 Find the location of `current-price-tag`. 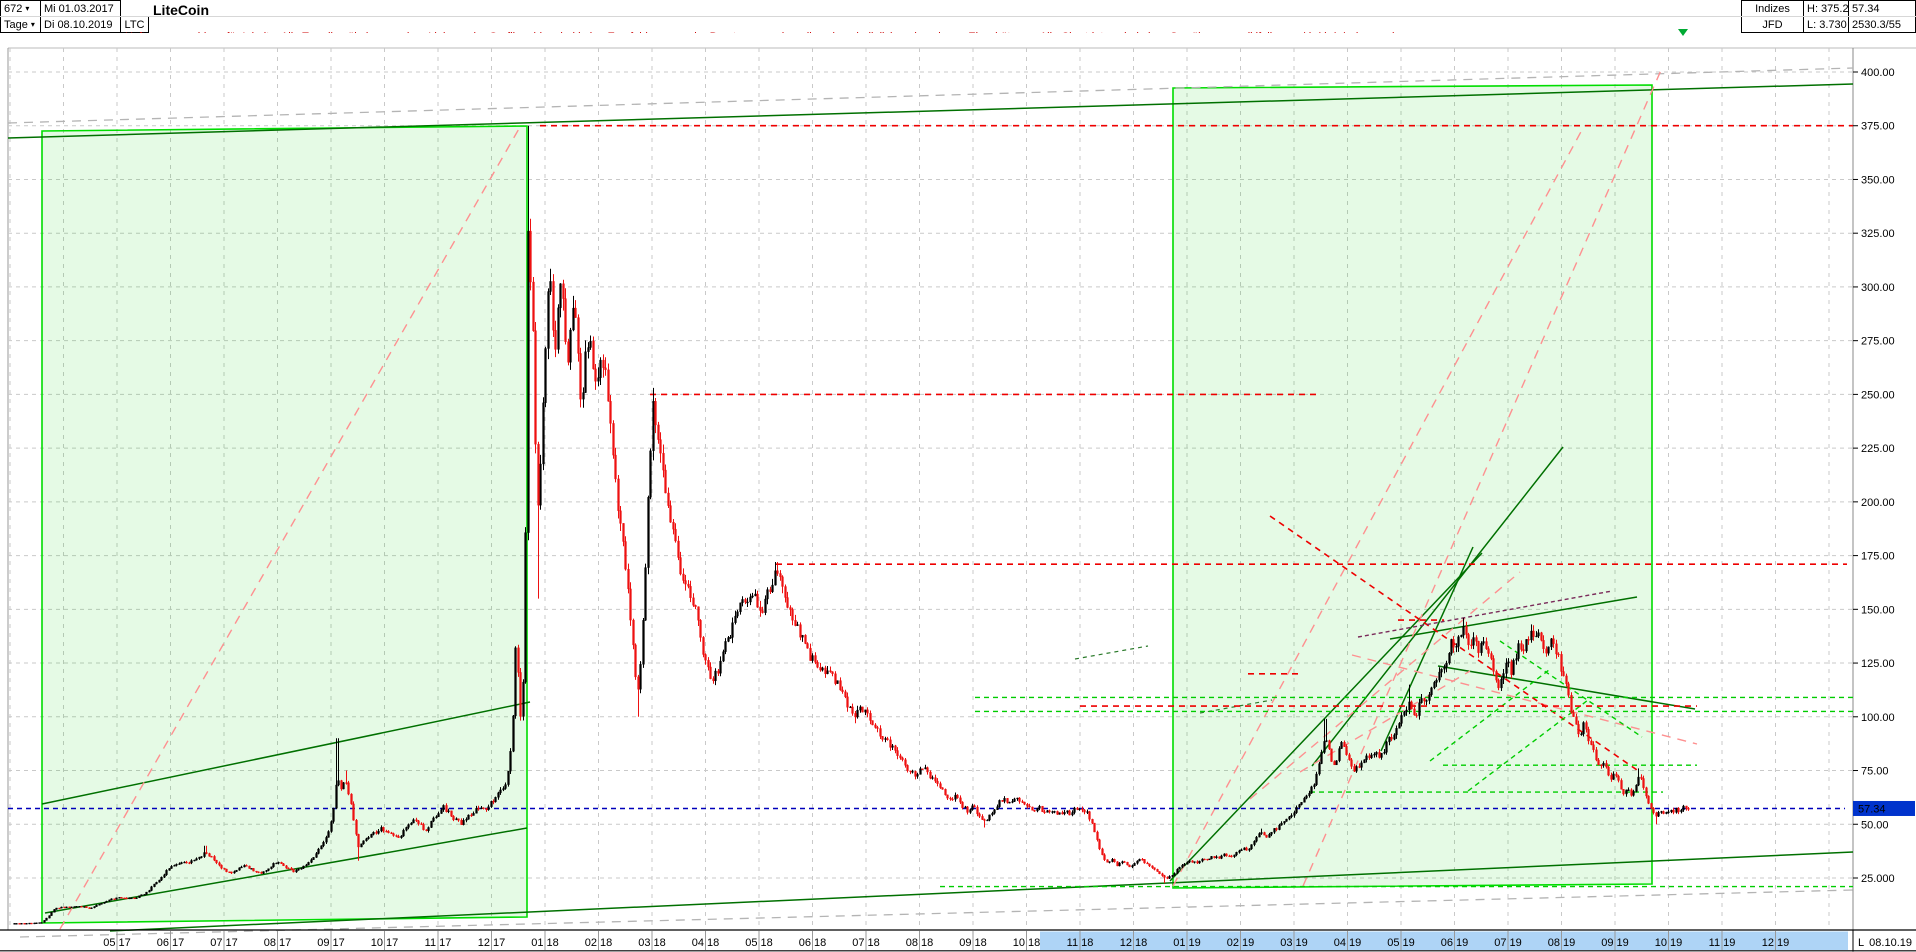

current-price-tag is located at coordinates (1884, 808).